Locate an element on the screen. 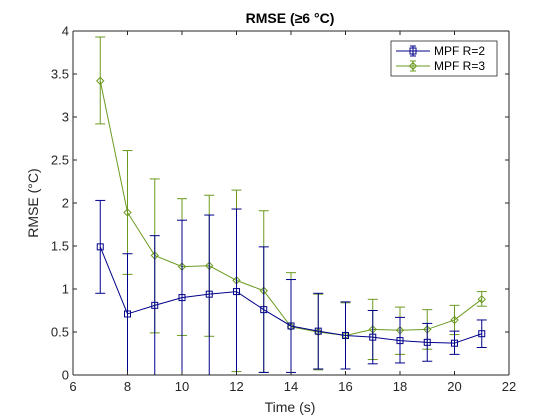 The image size is (560, 420). x-tick-label: 12 is located at coordinates (236, 386).